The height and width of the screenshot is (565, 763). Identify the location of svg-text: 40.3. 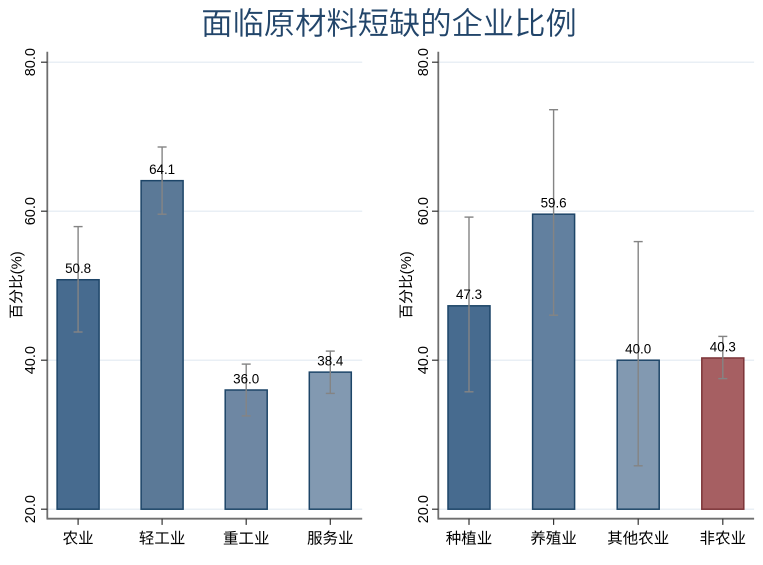
(723, 346).